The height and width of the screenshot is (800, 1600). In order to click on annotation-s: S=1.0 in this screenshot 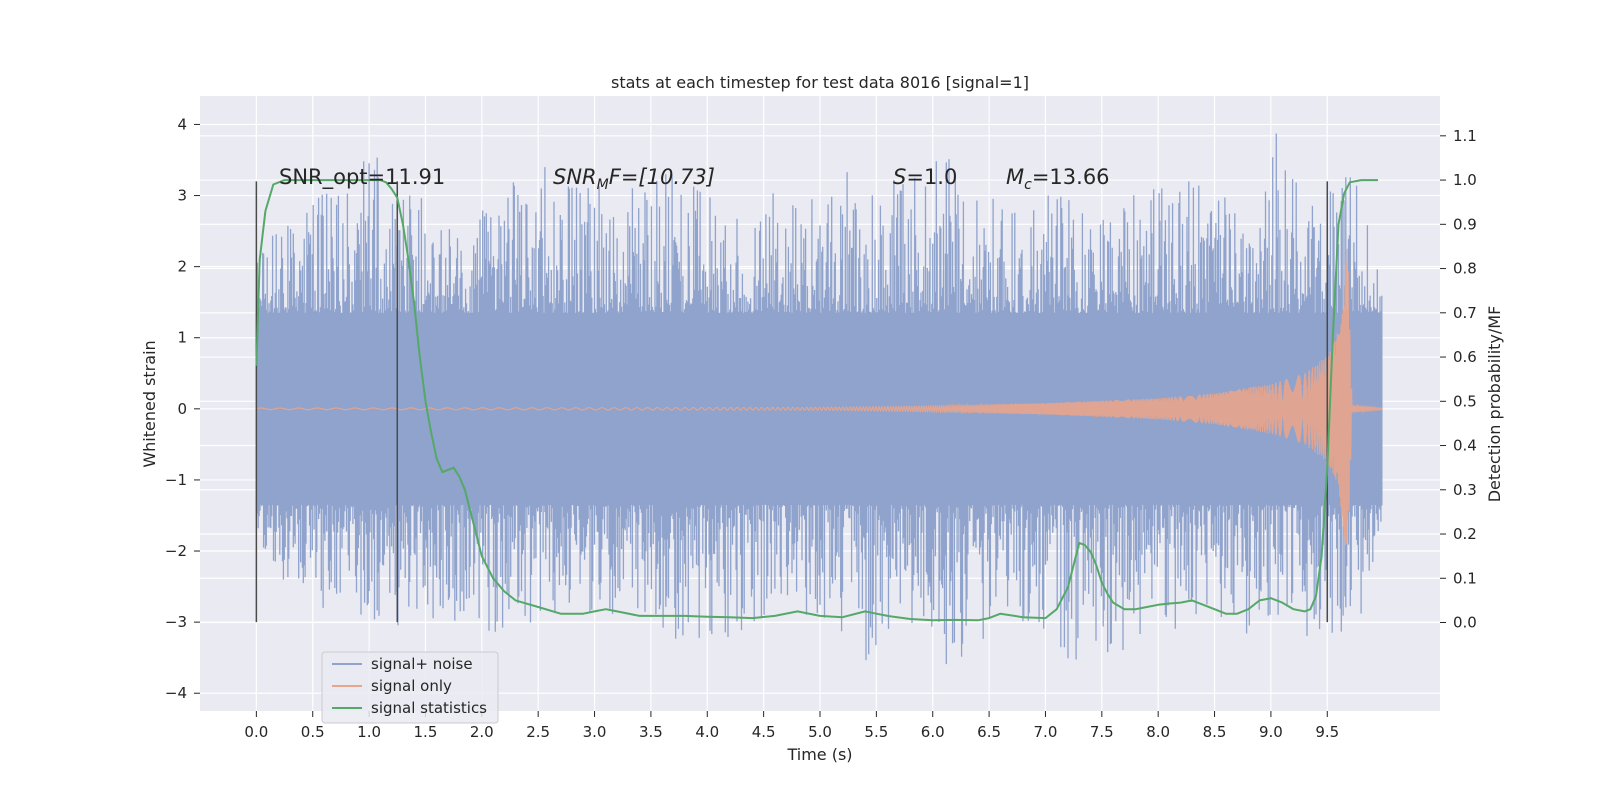, I will do `click(925, 177)`.